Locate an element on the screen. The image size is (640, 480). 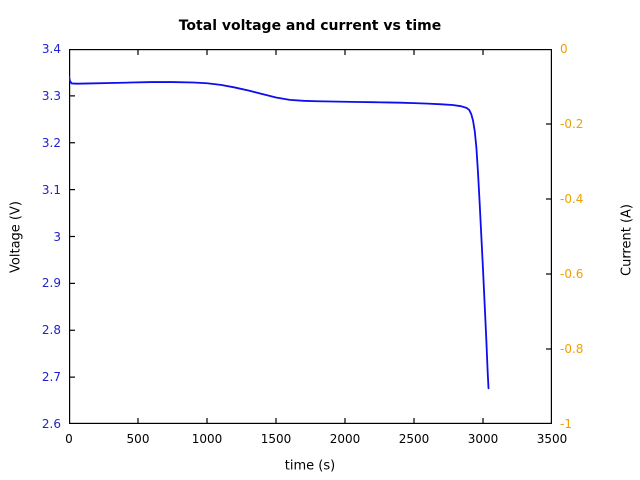
x-tick-label: 2000 is located at coordinates (345, 439).